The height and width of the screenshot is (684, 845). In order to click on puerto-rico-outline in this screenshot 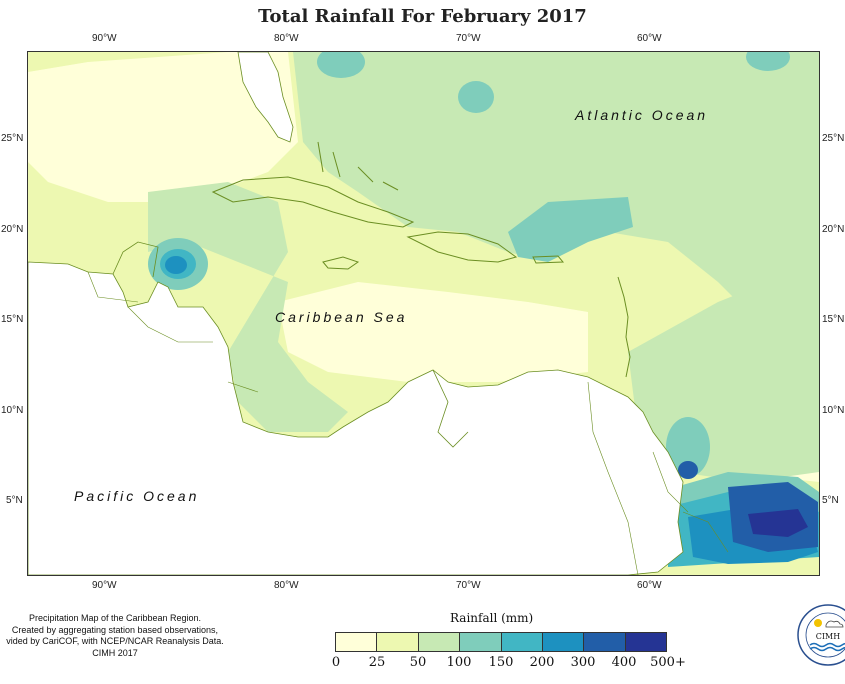, I will do `click(548, 259)`.